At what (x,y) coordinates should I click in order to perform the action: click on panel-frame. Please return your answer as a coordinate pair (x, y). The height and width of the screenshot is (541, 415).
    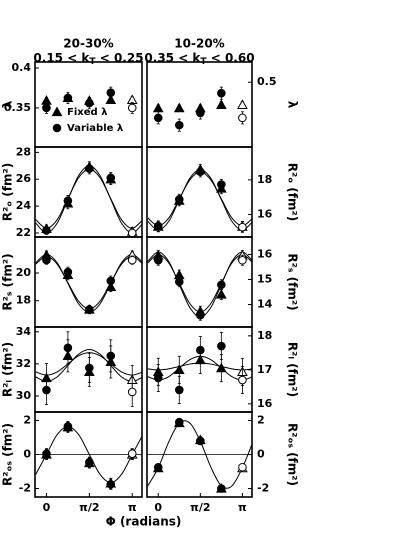
    Looking at the image, I should click on (88, 192).